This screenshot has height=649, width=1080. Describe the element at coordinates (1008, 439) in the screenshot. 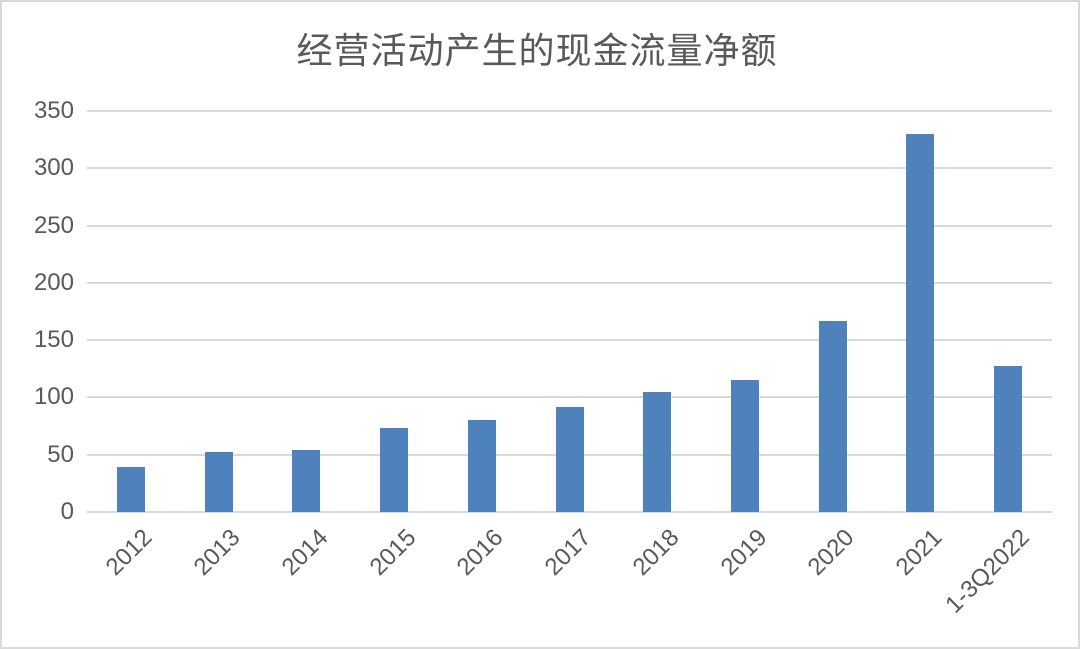

I see `bar-1-3Q2022` at that location.